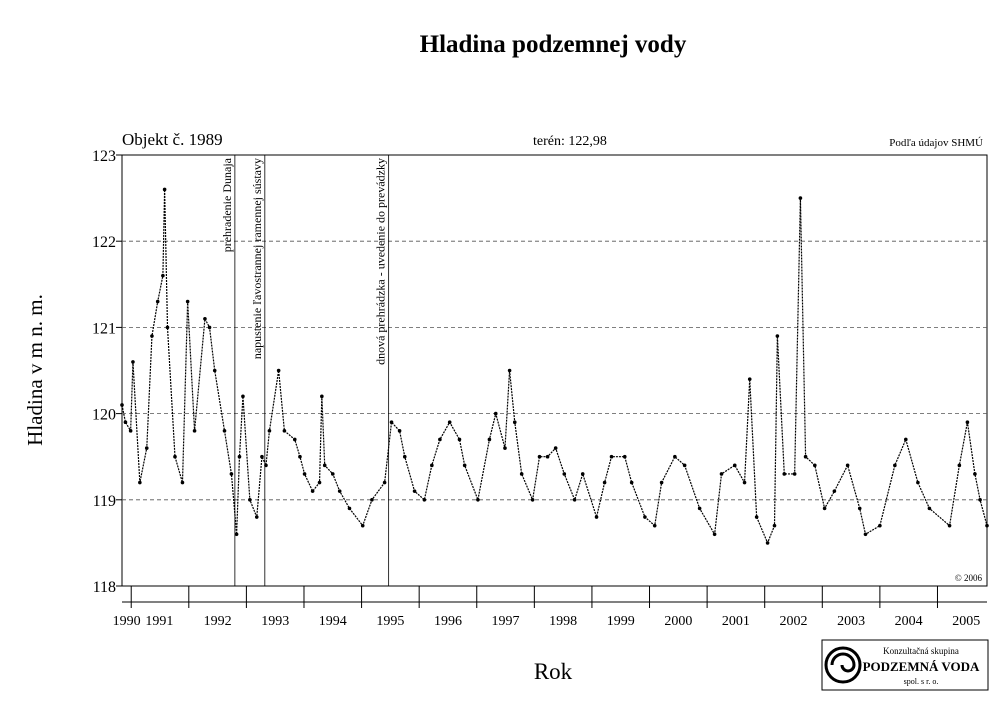 Image resolution: width=1000 pixels, height=708 pixels. Describe the element at coordinates (921, 666) in the screenshot. I see `logo-text: PODZEMNÁ VODA` at that location.